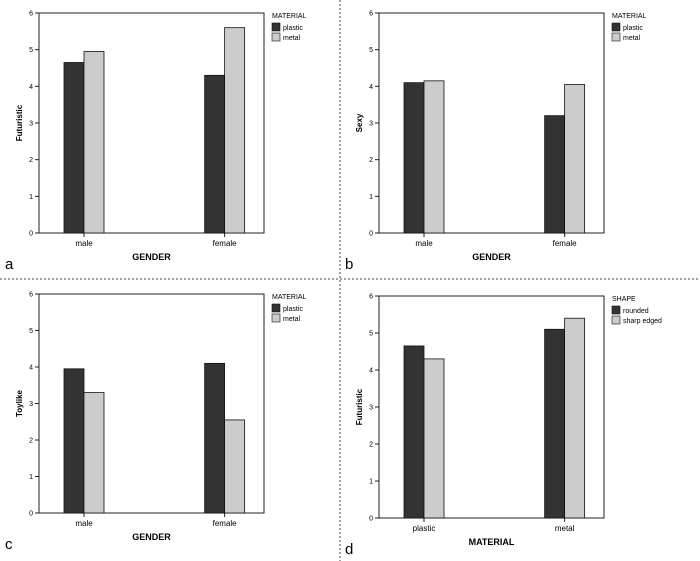 This screenshot has height=561, width=700. I want to click on x-tick-label: metal, so click(565, 528).